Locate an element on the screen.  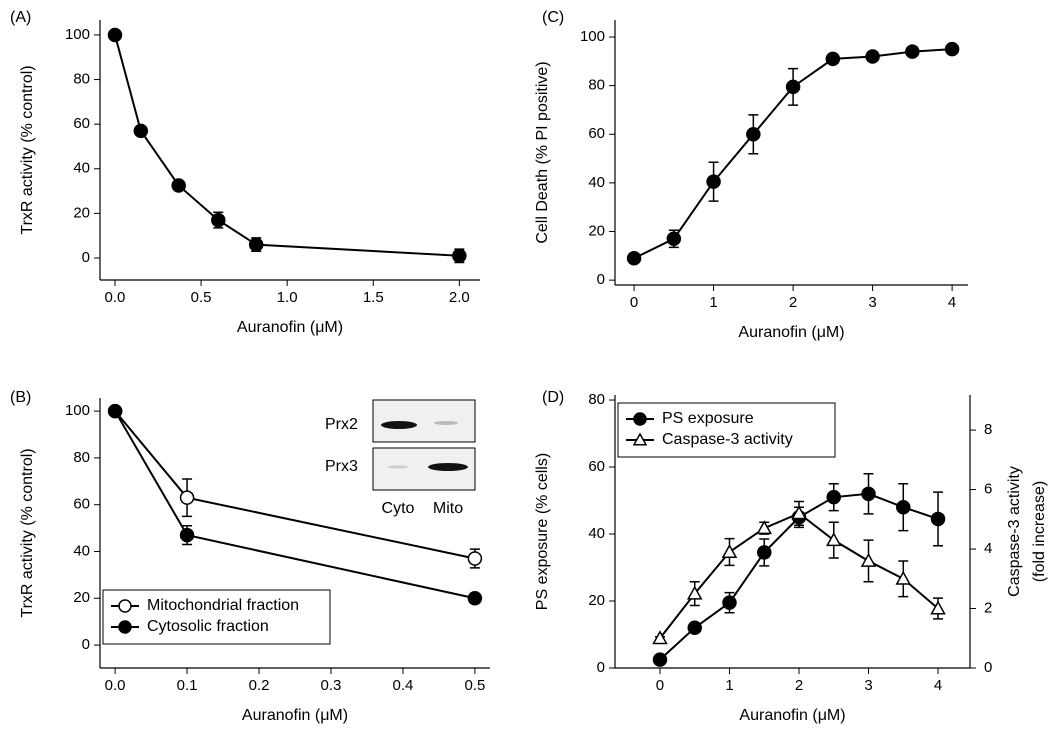
x-tick-label: 1.0 is located at coordinates (287, 297).